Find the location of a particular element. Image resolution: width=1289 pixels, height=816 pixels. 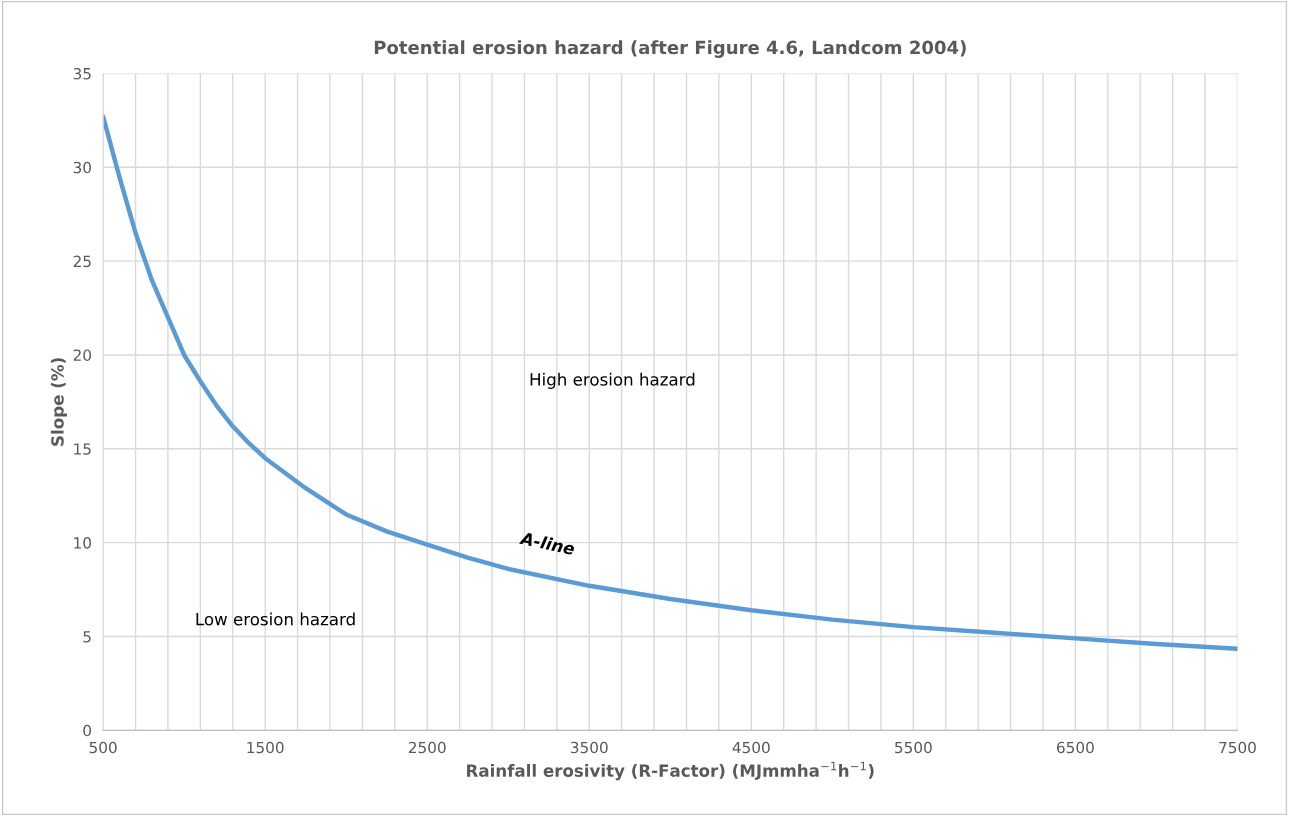

x-tick-label: 500 is located at coordinates (103, 747).